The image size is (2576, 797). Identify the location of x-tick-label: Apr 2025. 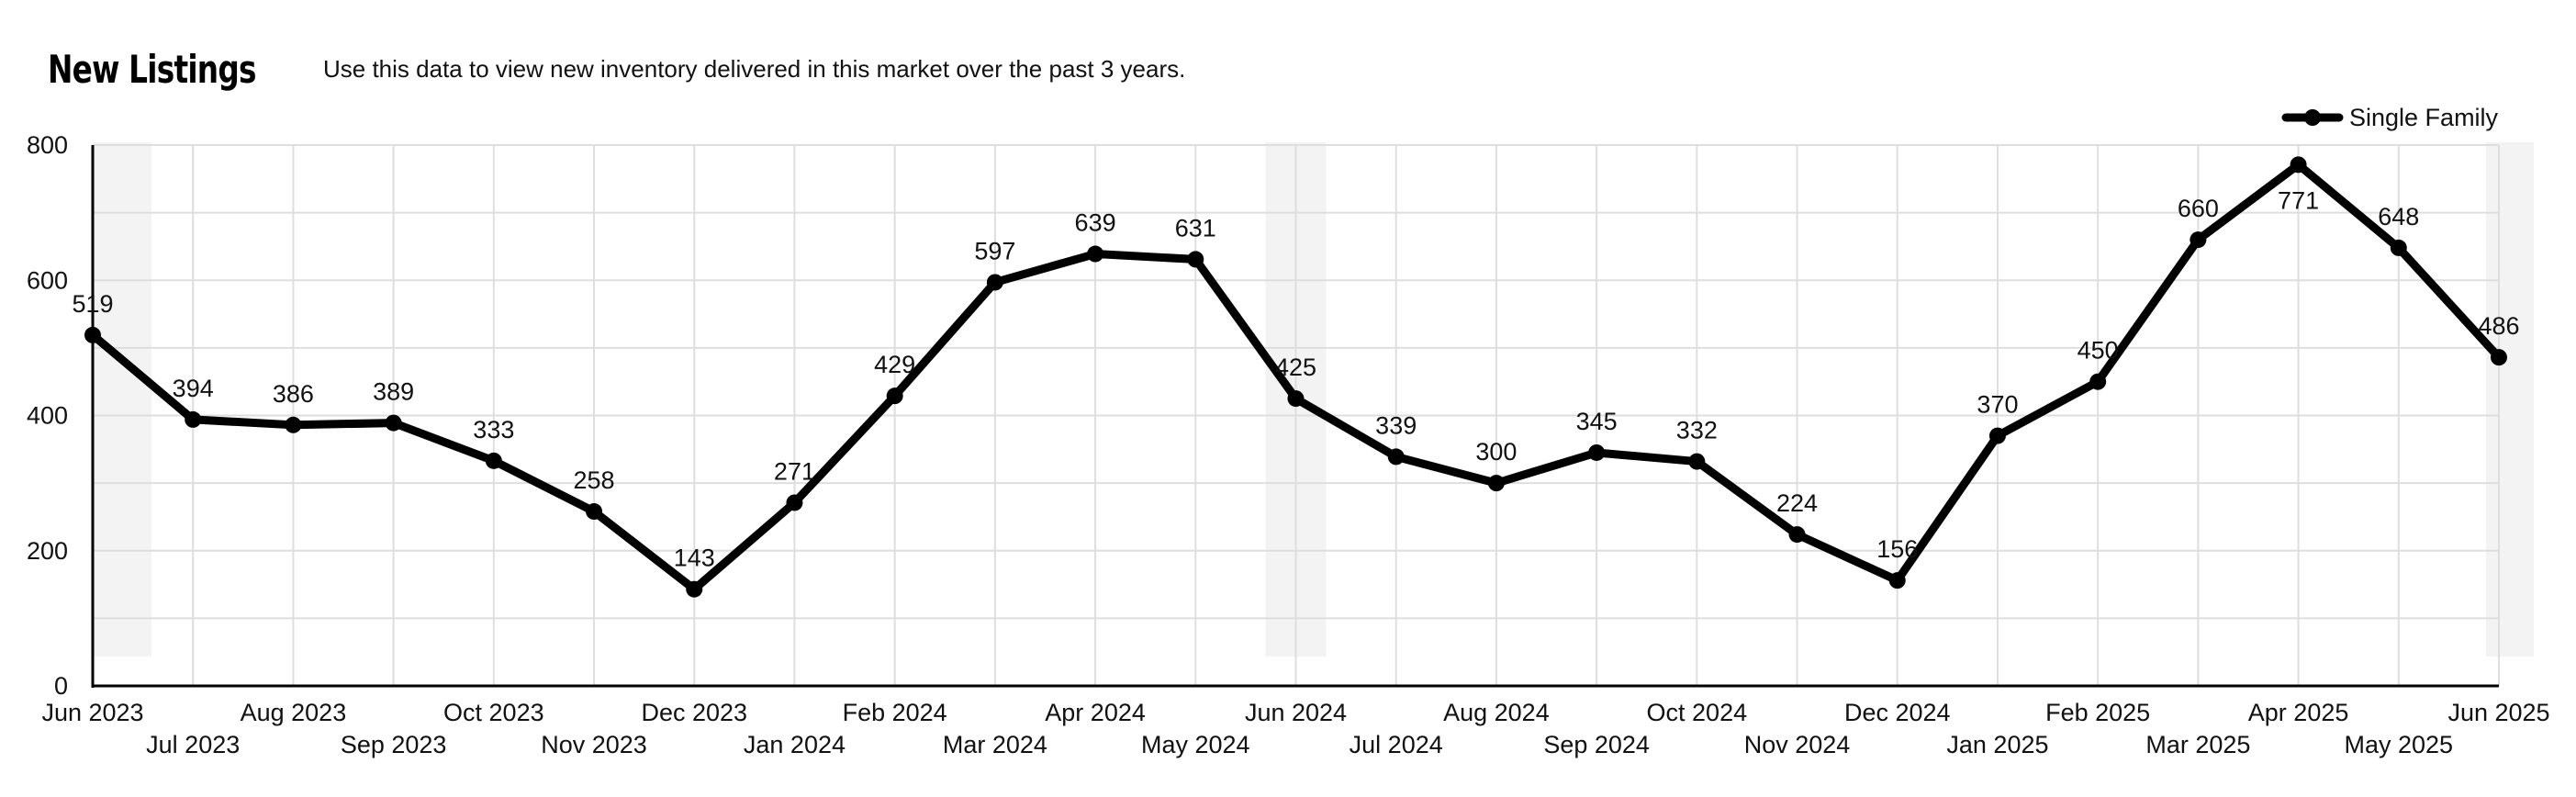
(2298, 713).